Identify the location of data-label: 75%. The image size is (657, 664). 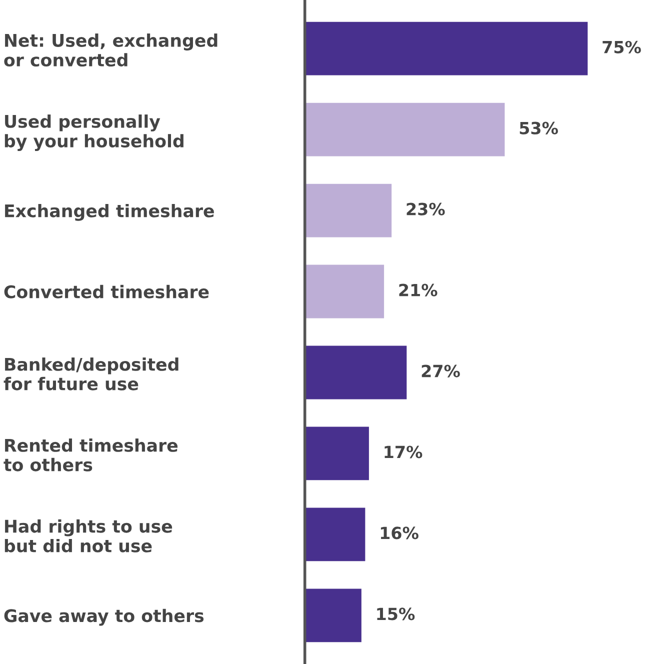
(621, 47).